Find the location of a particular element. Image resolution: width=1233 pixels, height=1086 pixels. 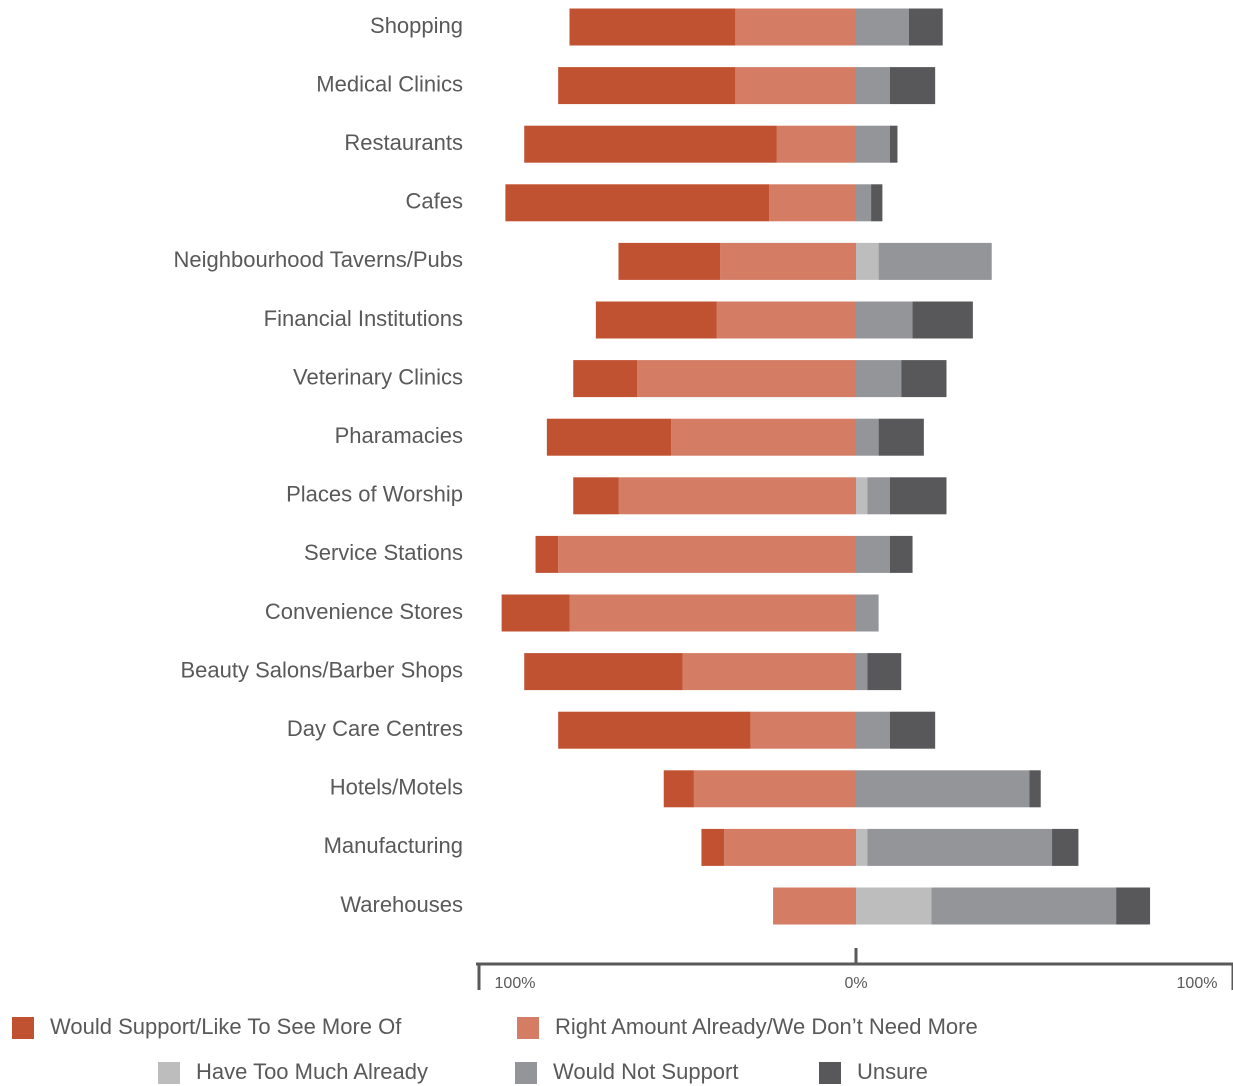

x-tick-label: 0% is located at coordinates (855, 983).